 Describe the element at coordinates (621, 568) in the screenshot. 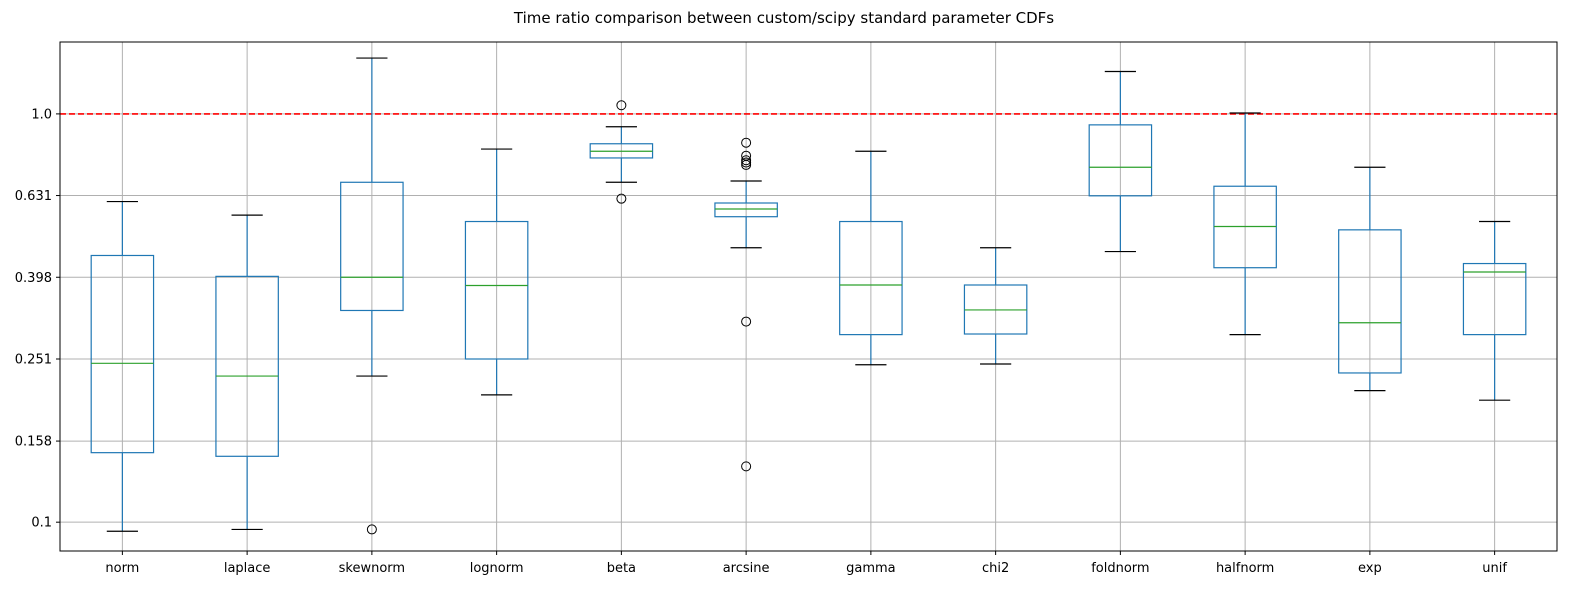

I see `x-tick-label: beta` at that location.